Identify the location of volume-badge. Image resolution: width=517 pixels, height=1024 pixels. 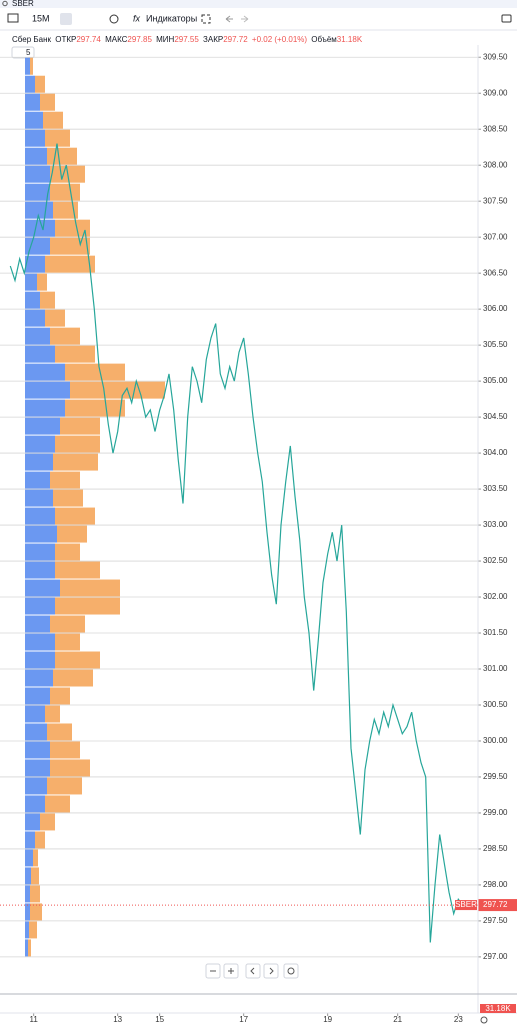
(498, 1008).